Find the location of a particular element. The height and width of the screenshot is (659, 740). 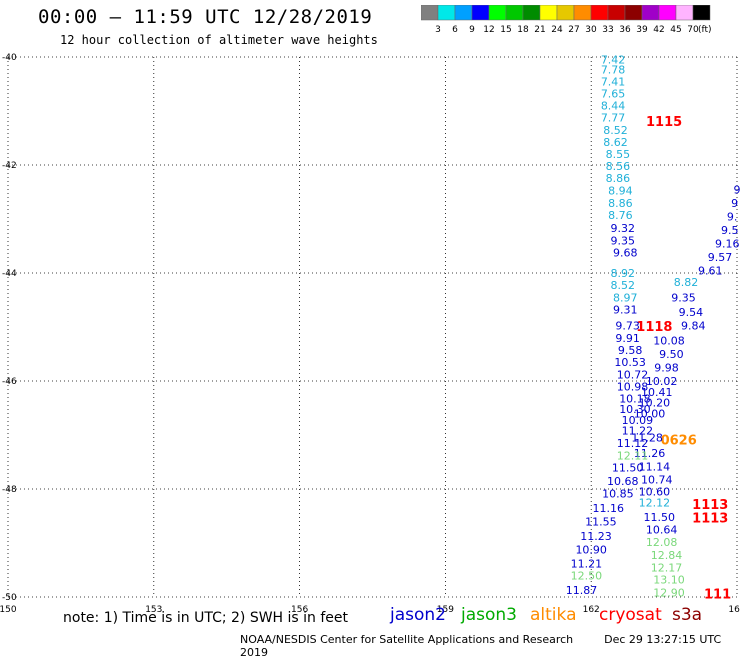

pass-time-label: 0626 is located at coordinates (679, 440).